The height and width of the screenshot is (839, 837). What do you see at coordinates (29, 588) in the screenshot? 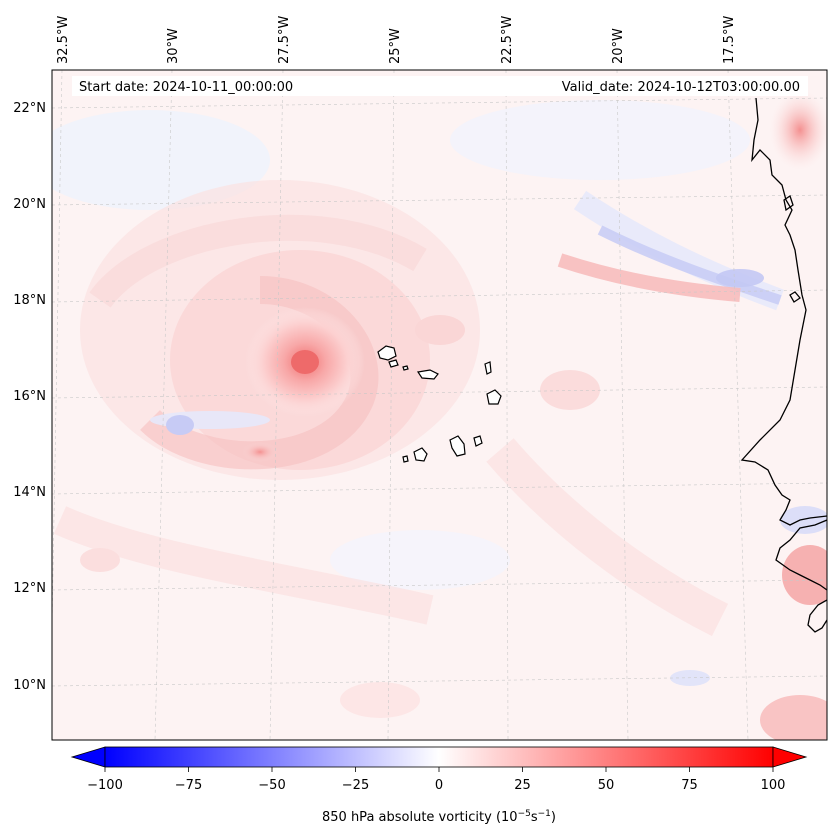
I see `lat-label: 12°N` at bounding box center [29, 588].